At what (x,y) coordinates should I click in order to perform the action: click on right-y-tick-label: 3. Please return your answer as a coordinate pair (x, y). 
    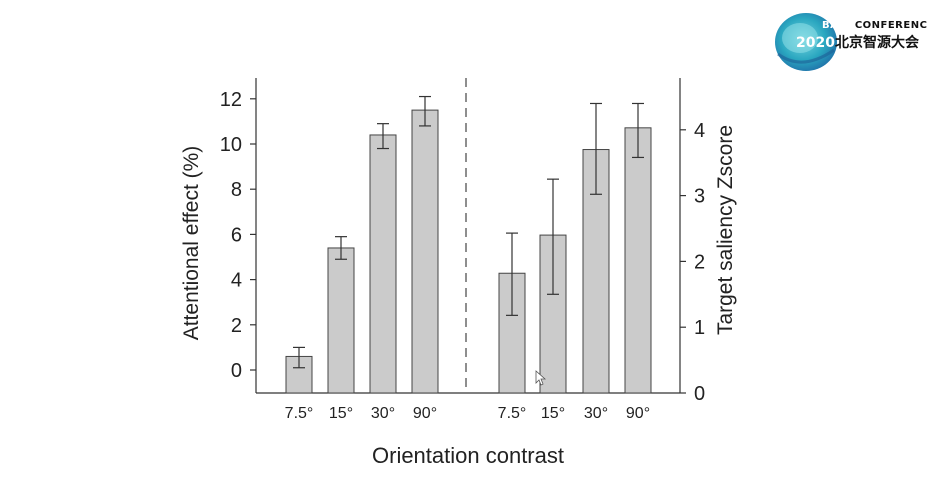
    Looking at the image, I should click on (699, 197).